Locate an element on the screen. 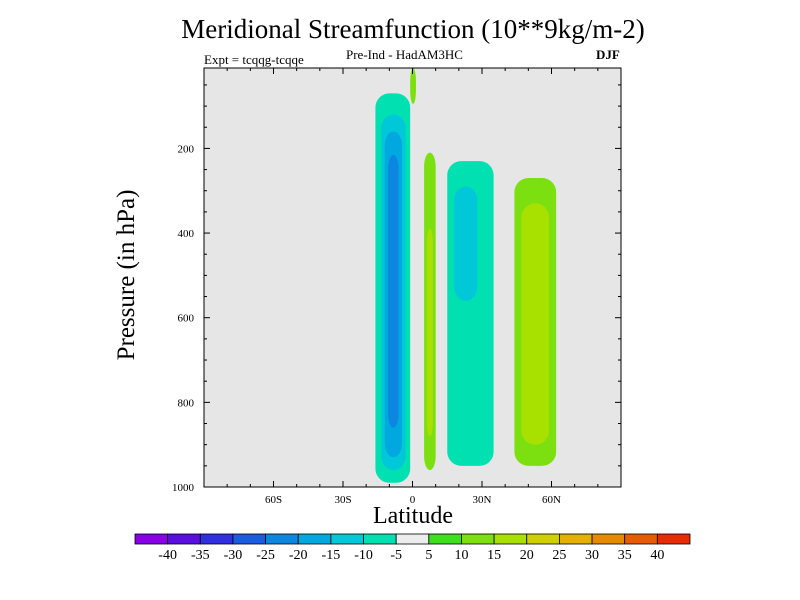 This screenshot has height=600, width=800. colorbar-label: -40 is located at coordinates (167, 555).